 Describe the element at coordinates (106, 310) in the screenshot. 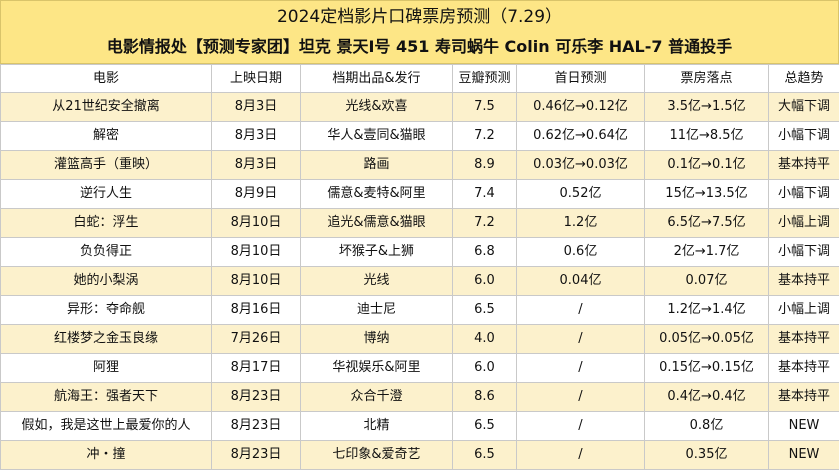

I see `cell-movie: 异形：夺命舰` at that location.